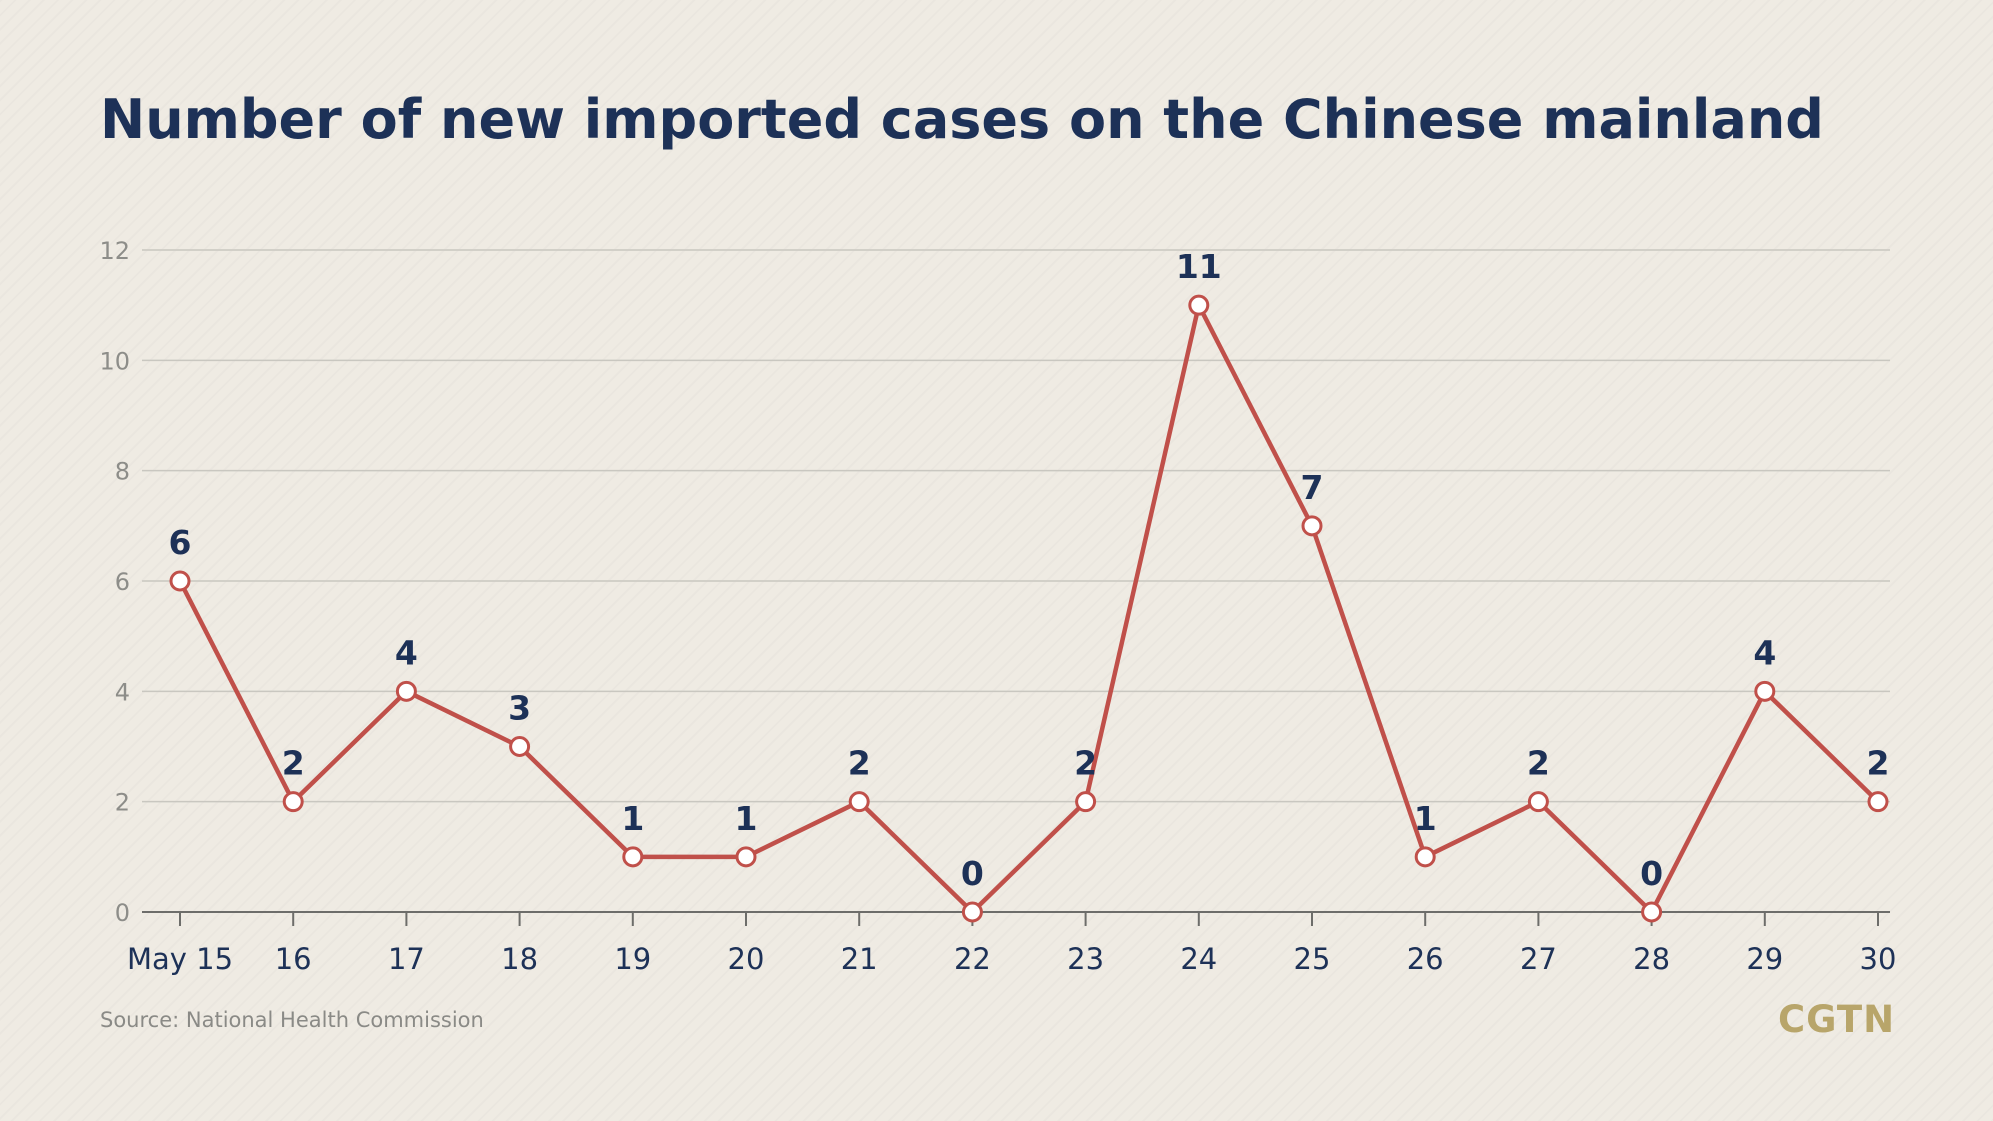 Image resolution: width=1993 pixels, height=1121 pixels. What do you see at coordinates (1199, 266) in the screenshot?
I see `data-label: 11` at bounding box center [1199, 266].